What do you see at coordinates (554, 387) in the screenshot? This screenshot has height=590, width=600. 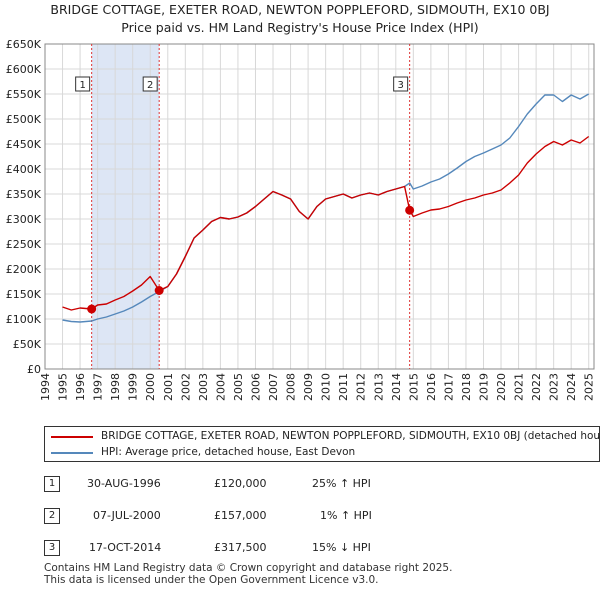 I see `x-tick-label: 2023` at bounding box center [554, 387].